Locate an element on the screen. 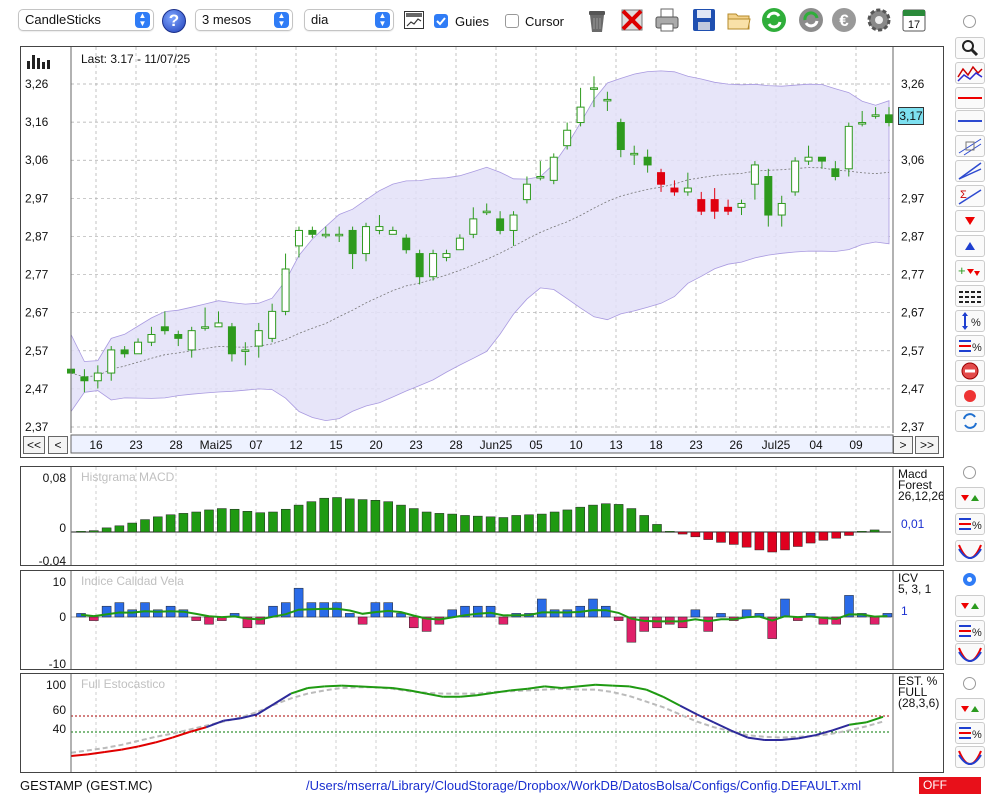 This screenshot has width=1000, height=800. macd-levels-button: % is located at coordinates (970, 524).